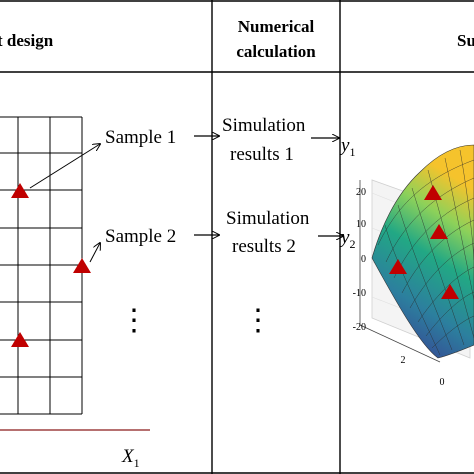 The image size is (474, 474). I want to click on sample-2-label: Sample 2, so click(140, 236).